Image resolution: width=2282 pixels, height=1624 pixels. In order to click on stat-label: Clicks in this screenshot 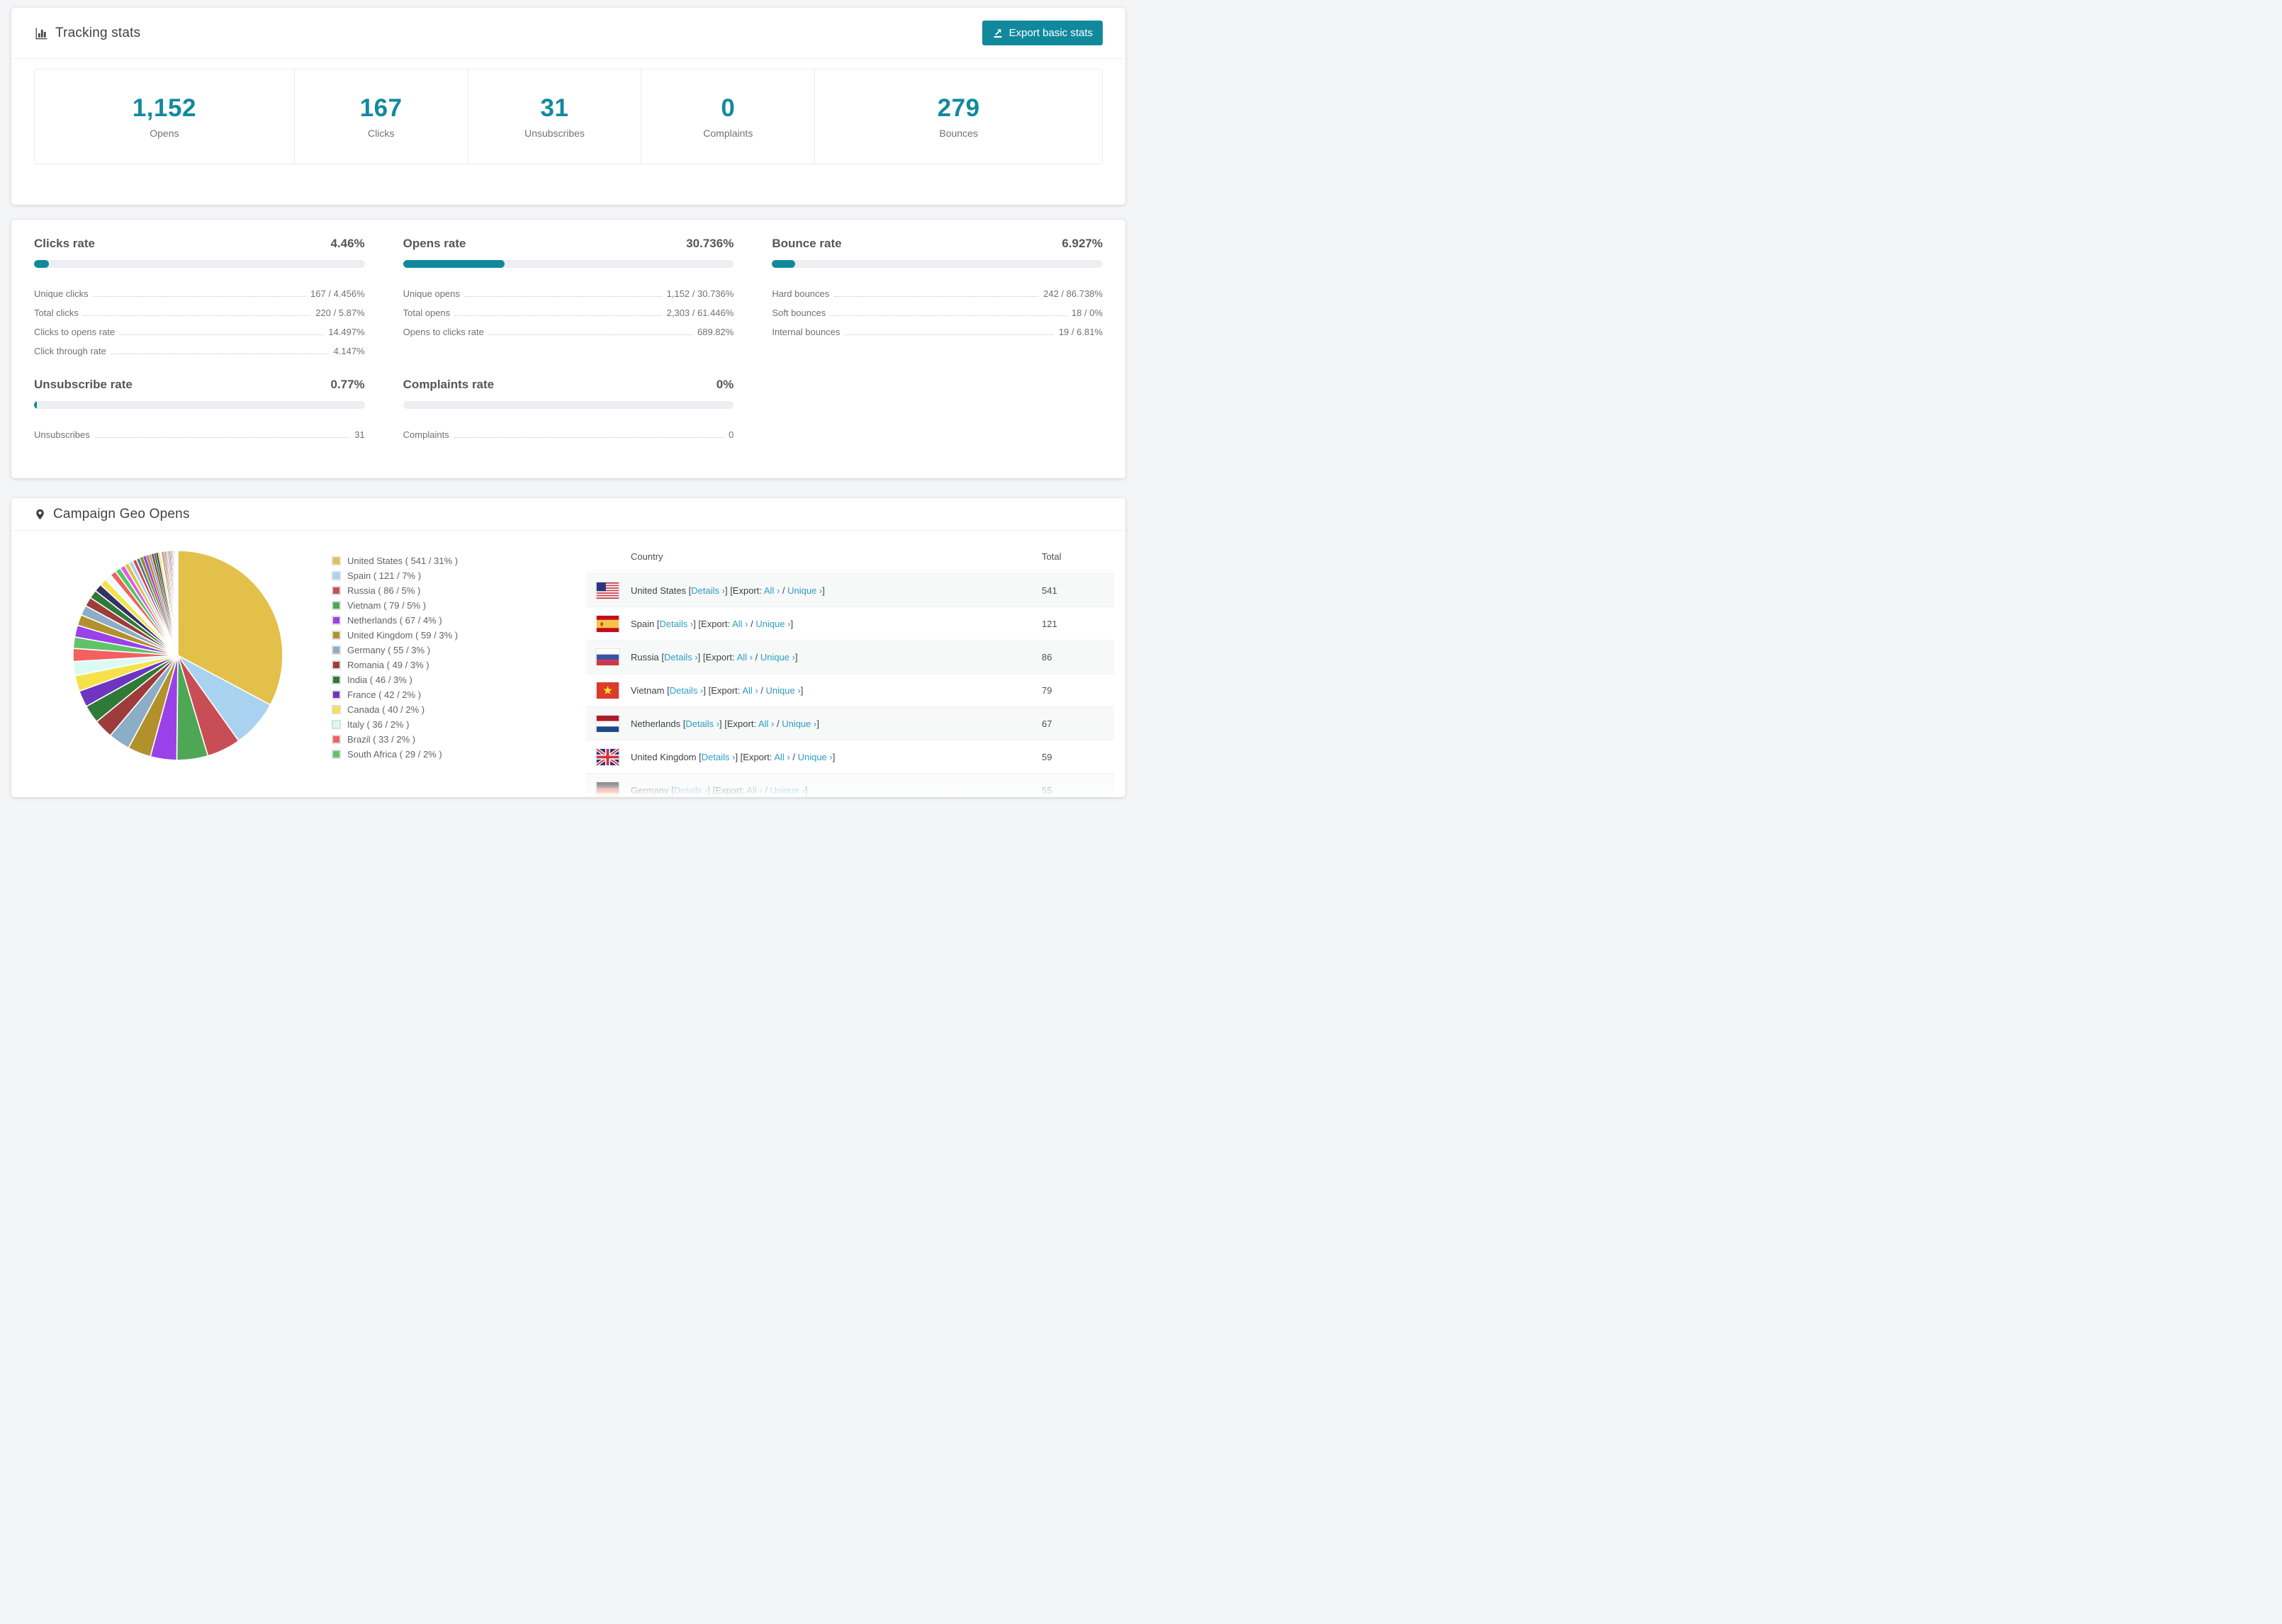, I will do `click(381, 134)`.